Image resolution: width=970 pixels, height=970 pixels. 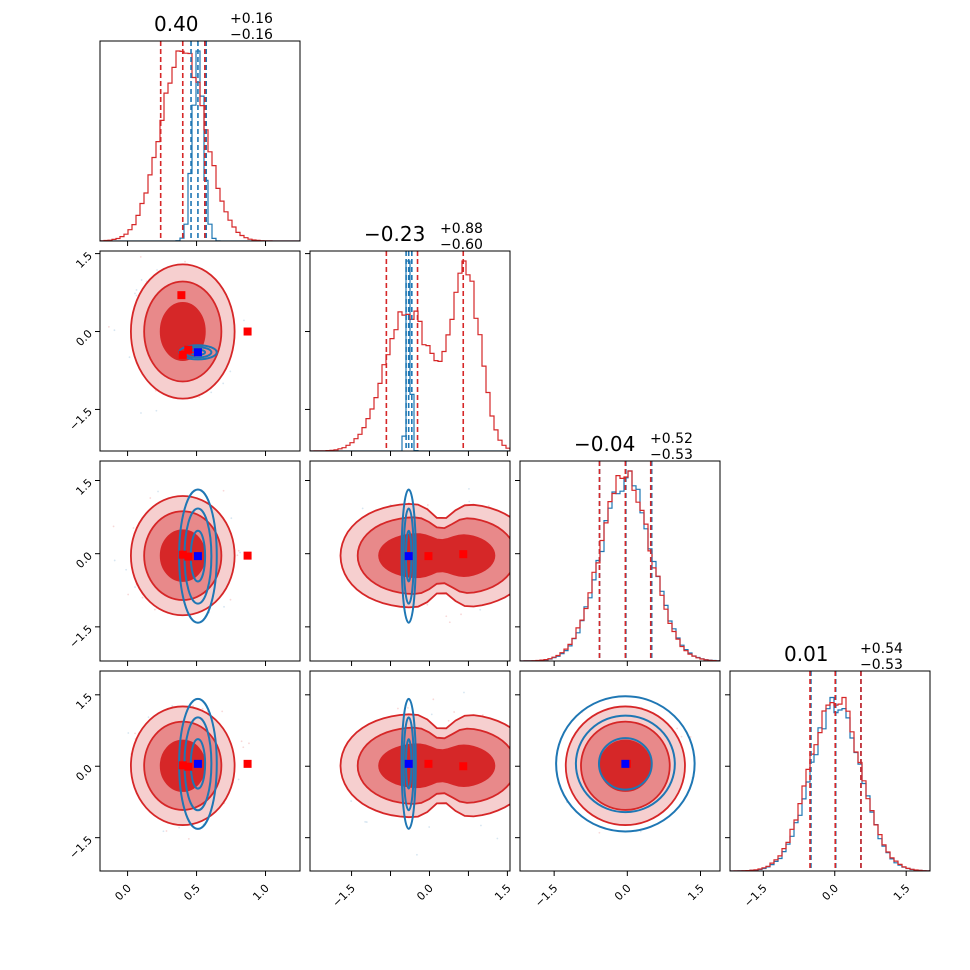 I want to click on title-plus-error: +0.54, so click(x=881, y=649).